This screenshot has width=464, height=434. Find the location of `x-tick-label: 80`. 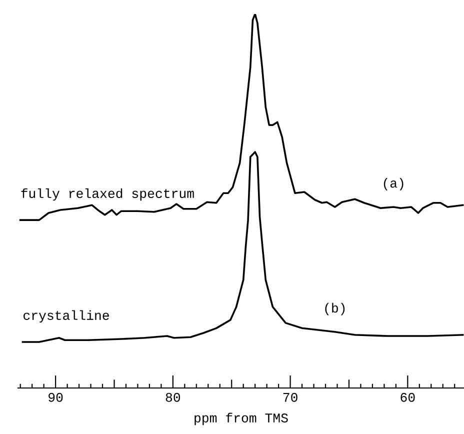

x-tick-label: 80 is located at coordinates (173, 397).